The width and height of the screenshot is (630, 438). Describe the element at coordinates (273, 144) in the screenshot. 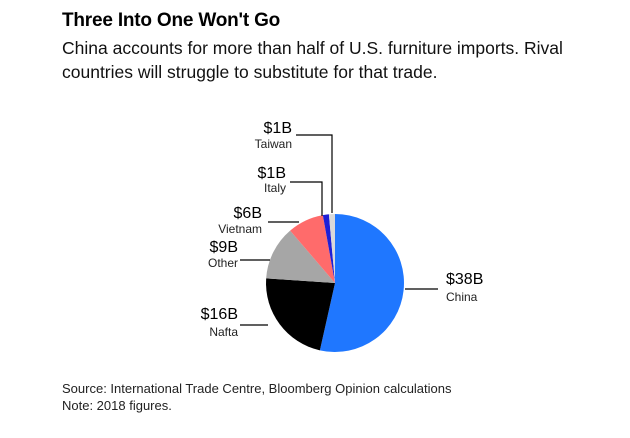

I see `slice-name-label-taiwan: Taiwan` at that location.